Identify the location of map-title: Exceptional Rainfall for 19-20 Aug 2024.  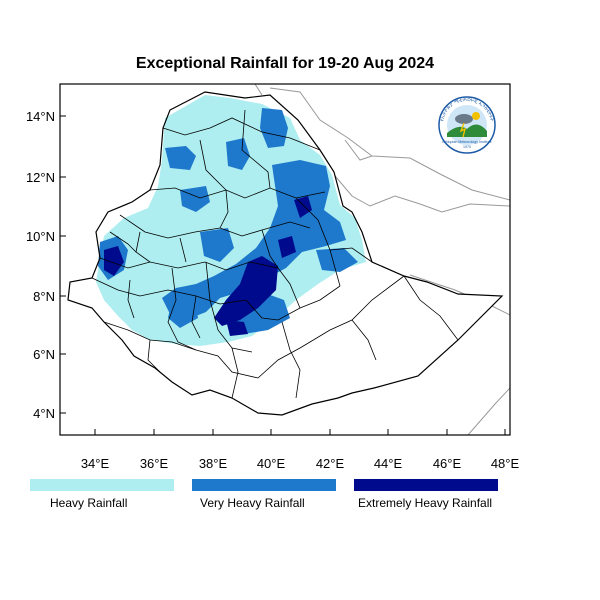
(285, 63).